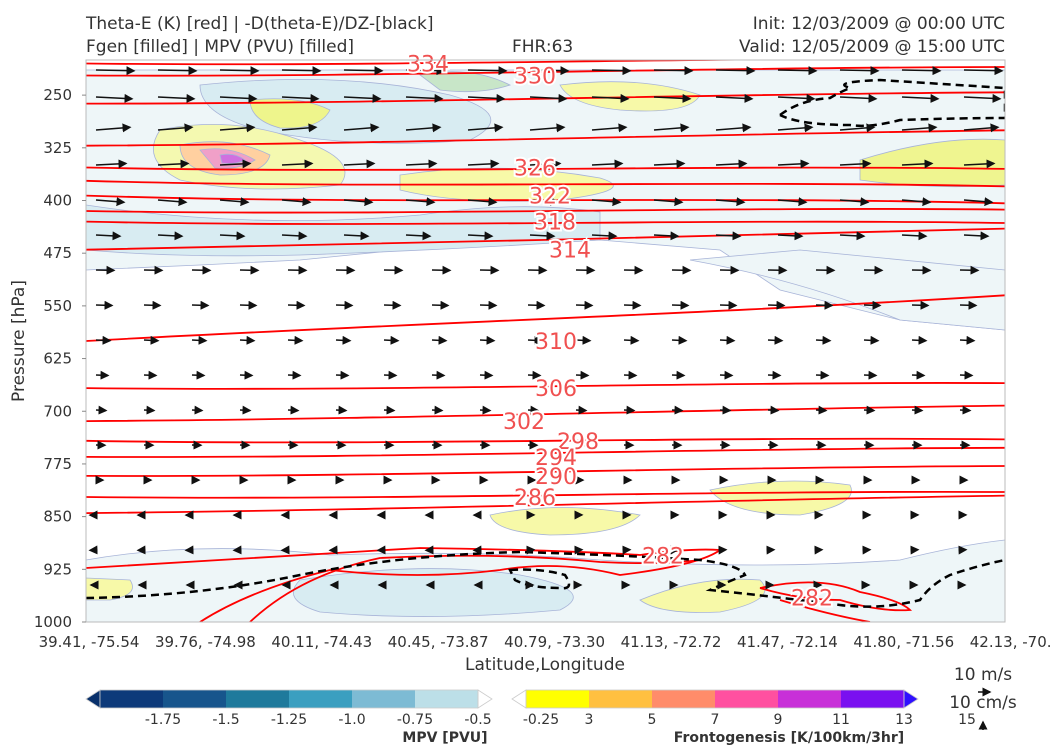 The height and width of the screenshot is (750, 1050). Describe the element at coordinates (519, 699) in the screenshot. I see `fgen-colorbar-left-arrow` at that location.